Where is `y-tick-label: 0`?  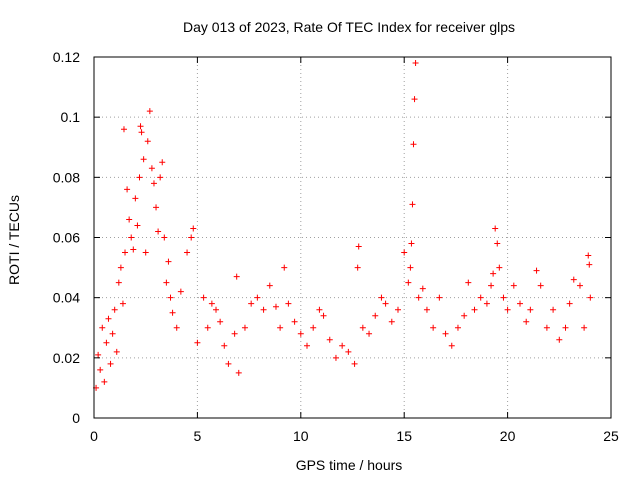 y-tick-label: 0 is located at coordinates (76, 418).